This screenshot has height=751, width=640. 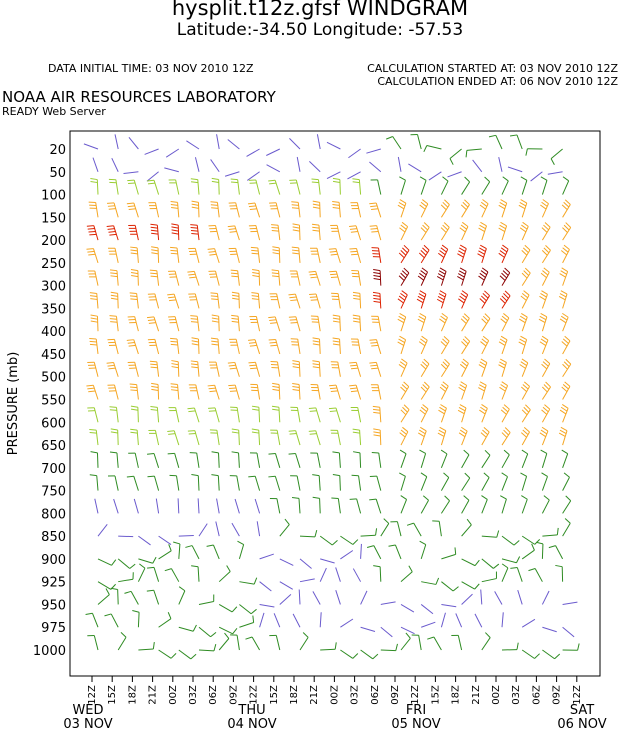 What do you see at coordinates (151, 68) in the screenshot?
I see `data-initial-time: DATA INITIAL TIME: 03 NOV 2010 12Z` at bounding box center [151, 68].